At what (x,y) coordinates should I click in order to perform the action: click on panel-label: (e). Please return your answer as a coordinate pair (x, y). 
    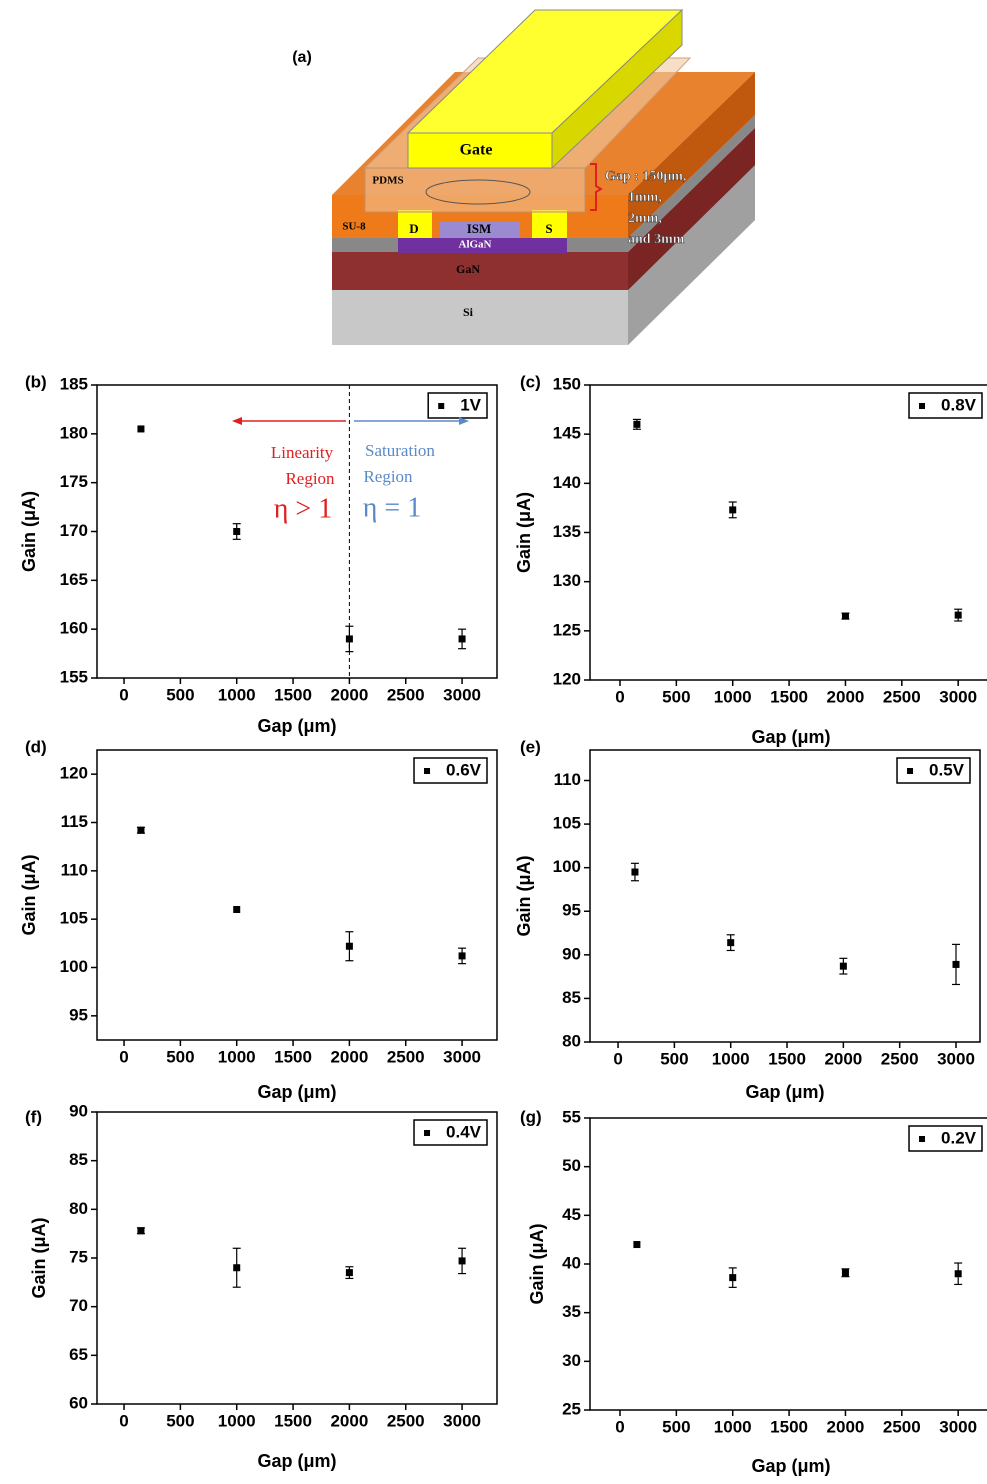
    Looking at the image, I should click on (530, 746).